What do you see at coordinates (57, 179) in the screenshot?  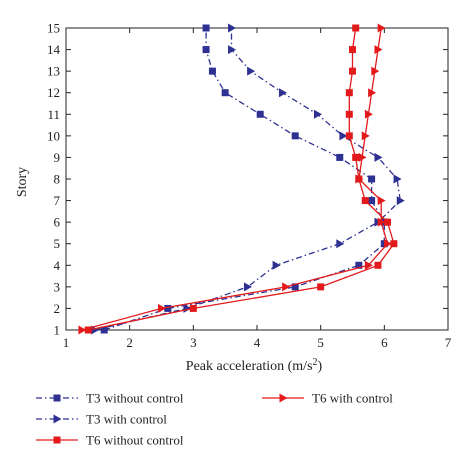 I see `y-tick-label: 8` at bounding box center [57, 179].